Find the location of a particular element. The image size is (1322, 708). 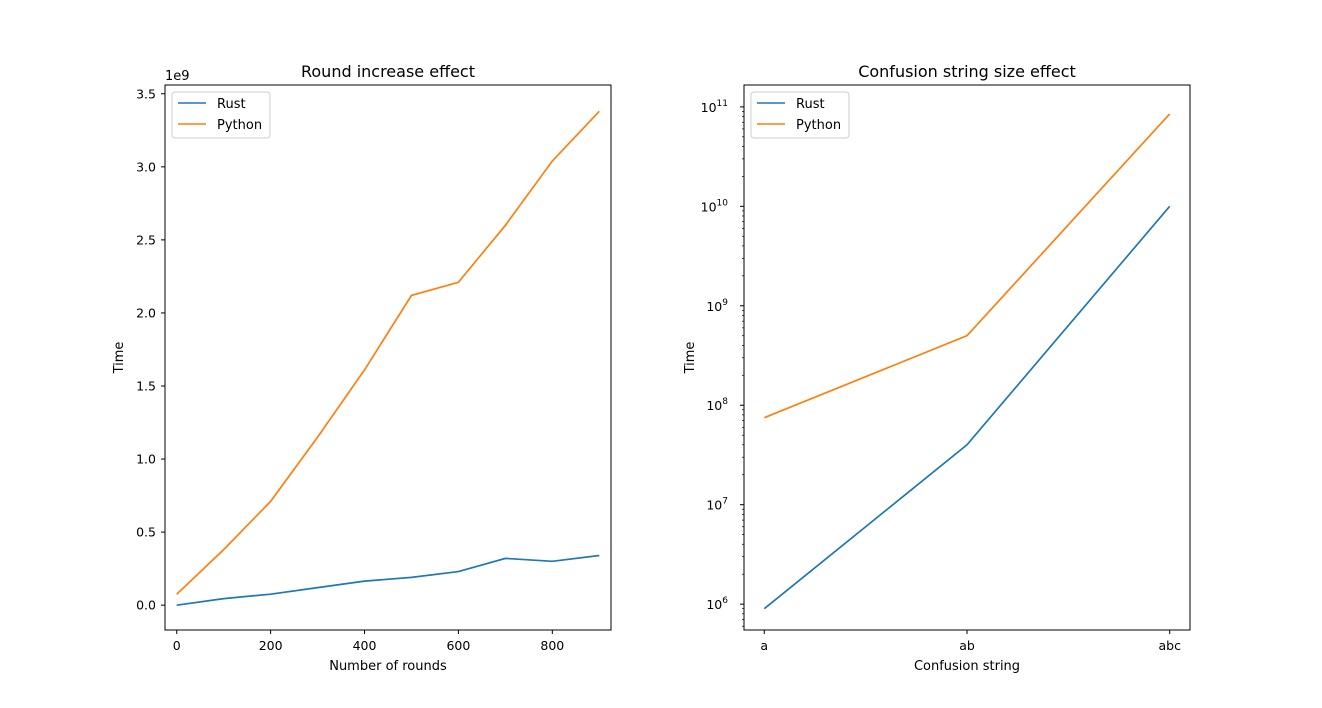

series-line-python is located at coordinates (967, 266).